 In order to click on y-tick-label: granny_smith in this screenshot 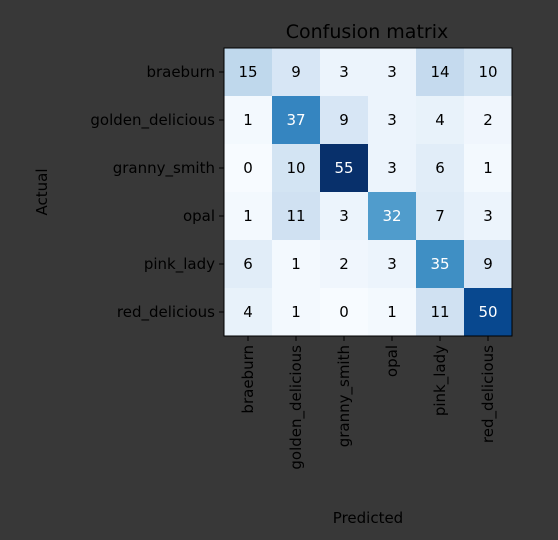, I will do `click(164, 168)`.